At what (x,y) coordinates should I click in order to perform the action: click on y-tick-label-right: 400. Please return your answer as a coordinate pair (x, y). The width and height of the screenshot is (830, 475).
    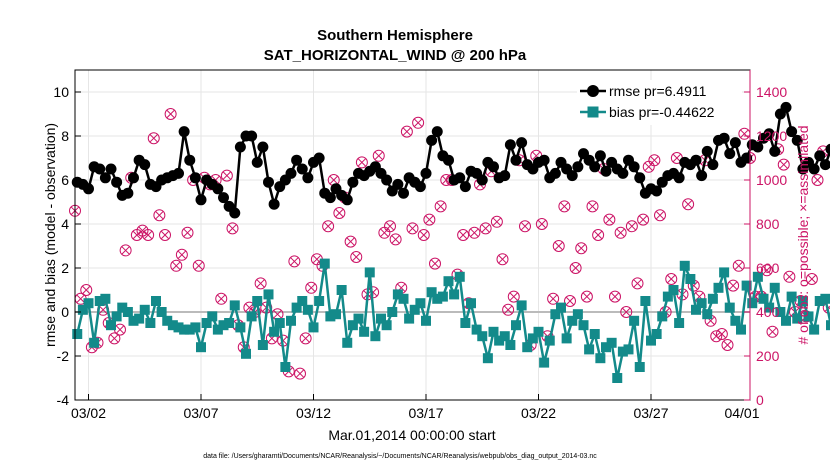
    Looking at the image, I should click on (768, 312).